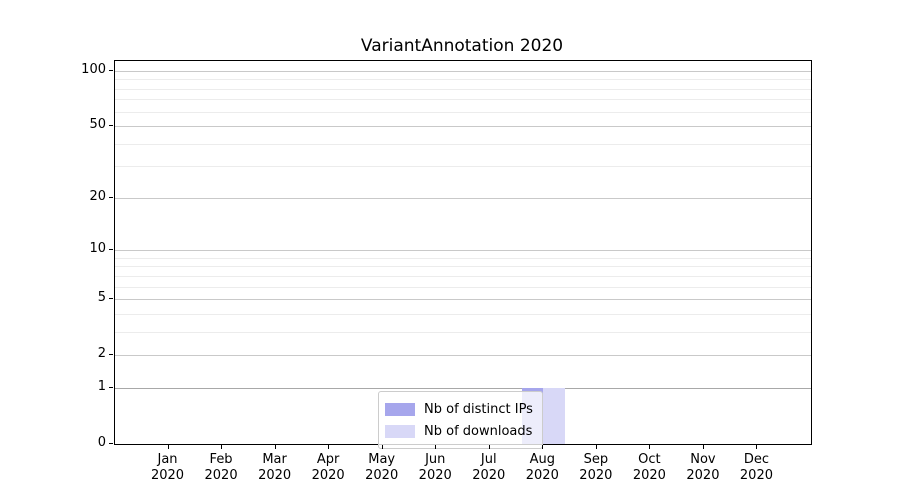 This screenshot has height=500, width=900. I want to click on bar-downloads, so click(554, 415).